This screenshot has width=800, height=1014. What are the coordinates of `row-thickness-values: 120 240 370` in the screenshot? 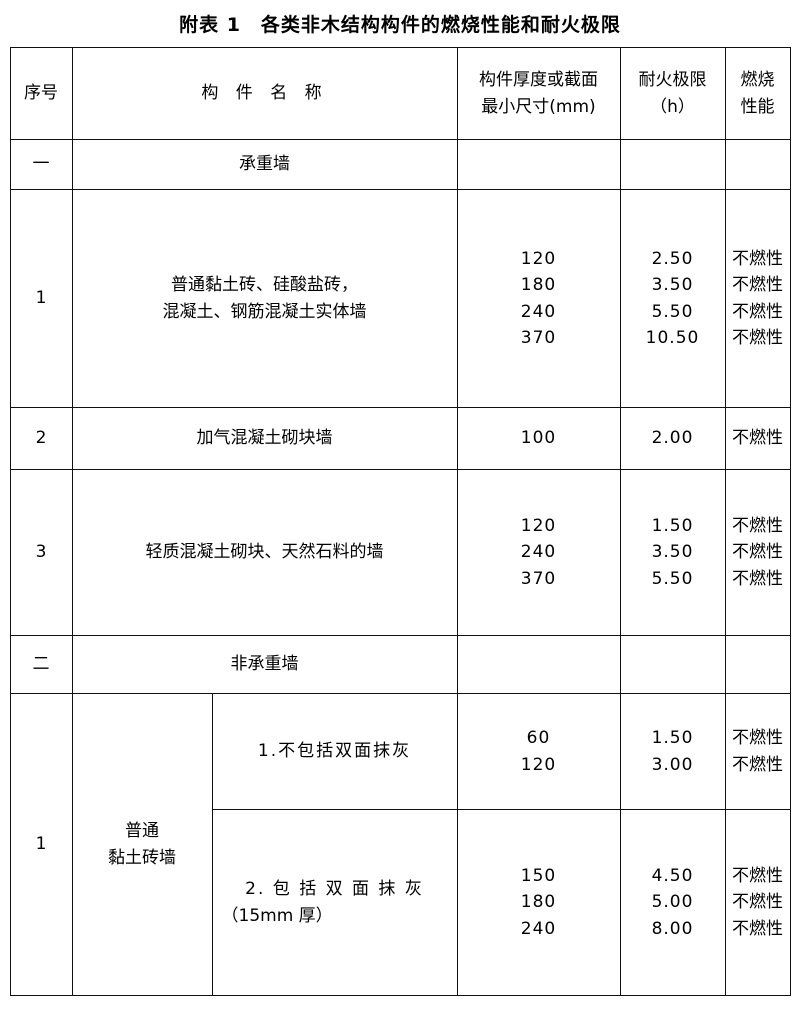 It's located at (538, 552).